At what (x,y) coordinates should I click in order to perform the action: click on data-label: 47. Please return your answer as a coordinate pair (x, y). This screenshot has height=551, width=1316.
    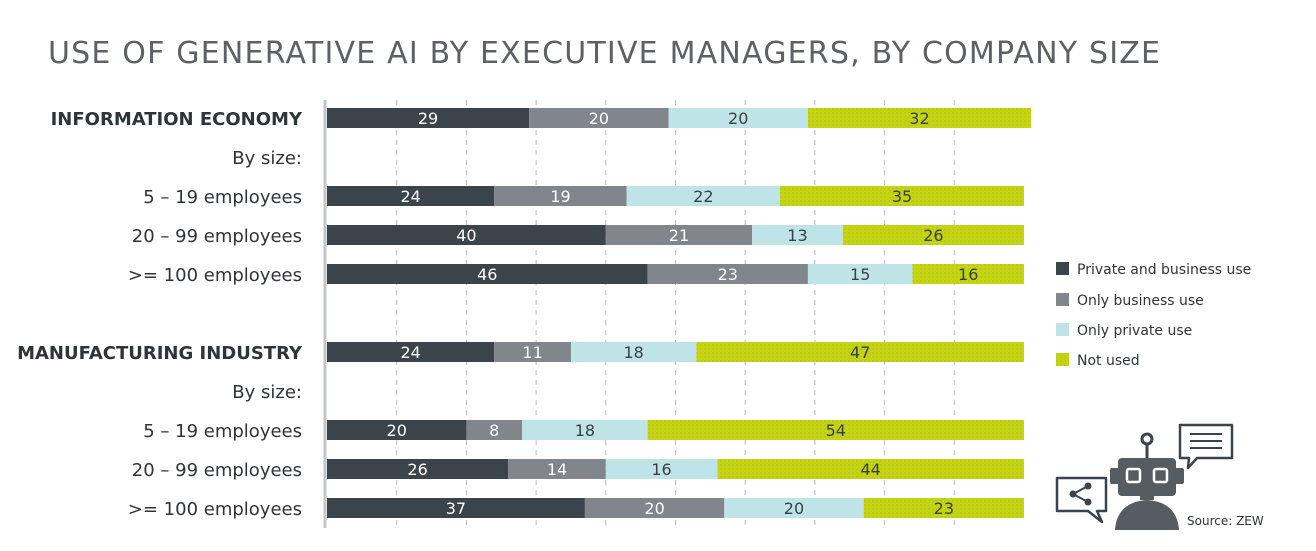
    Looking at the image, I should click on (860, 352).